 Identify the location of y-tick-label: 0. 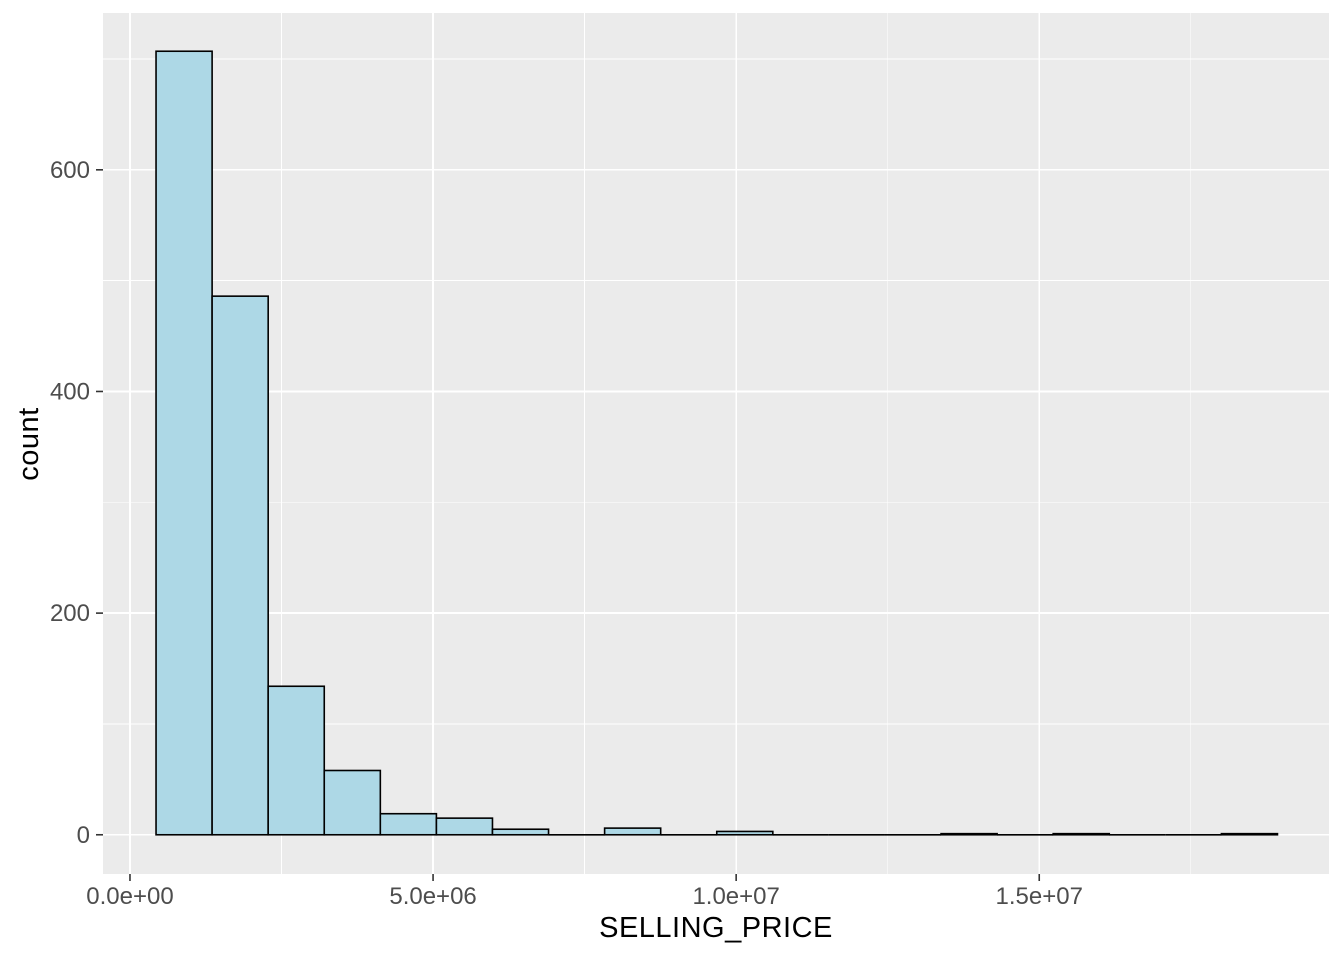
(83, 835).